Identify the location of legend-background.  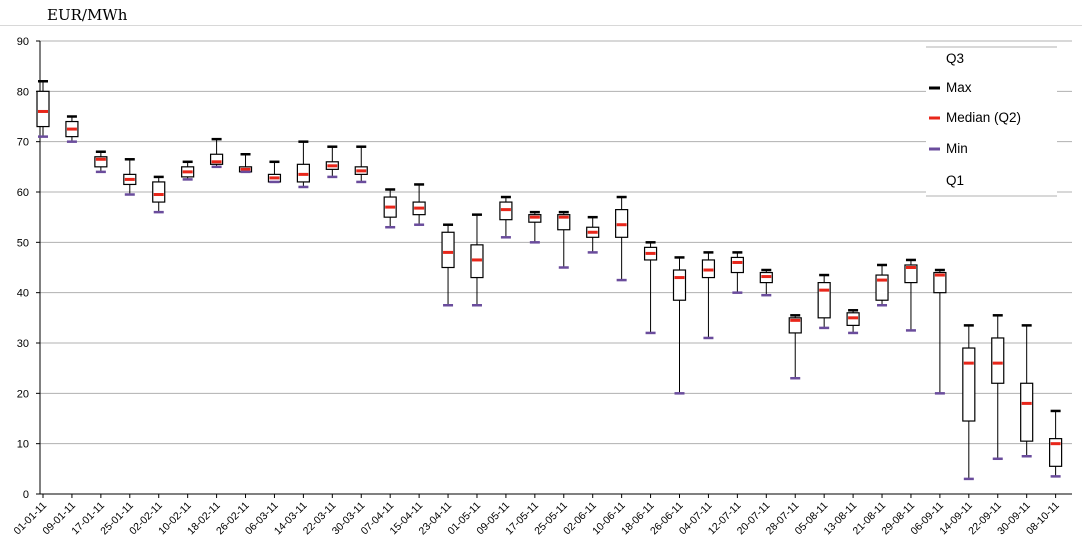
(991, 121).